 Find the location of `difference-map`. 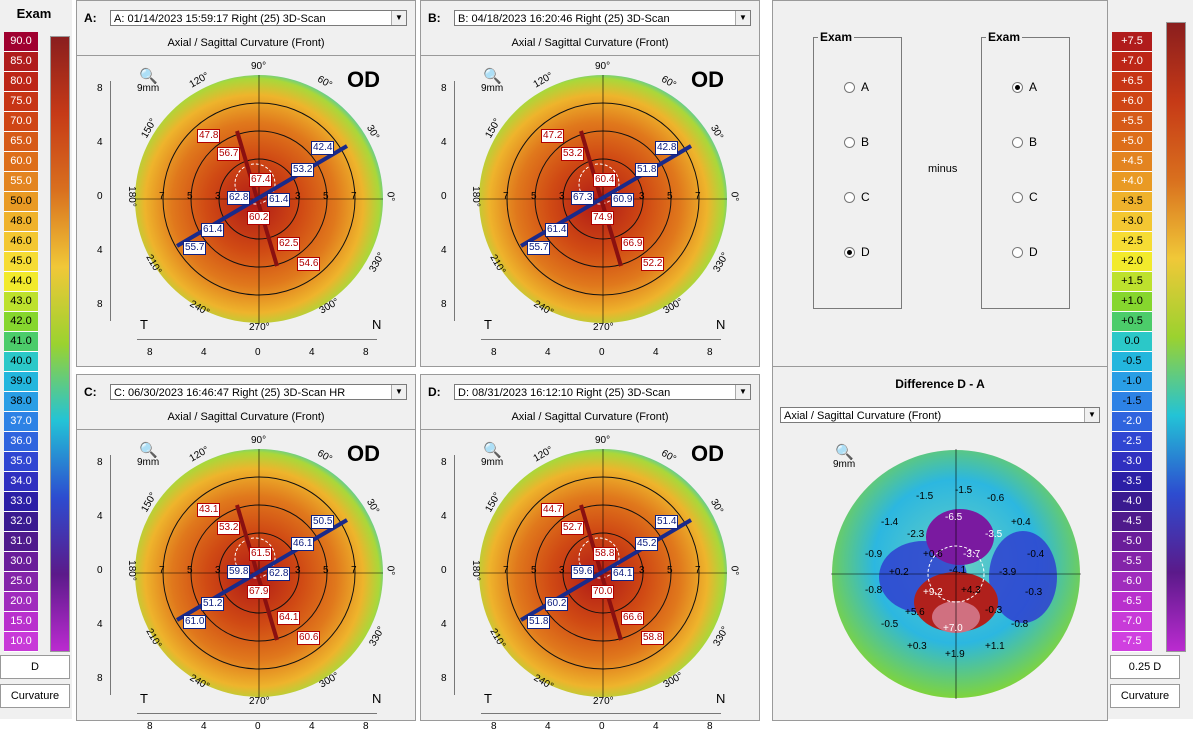

difference-map is located at coordinates (940, 573).